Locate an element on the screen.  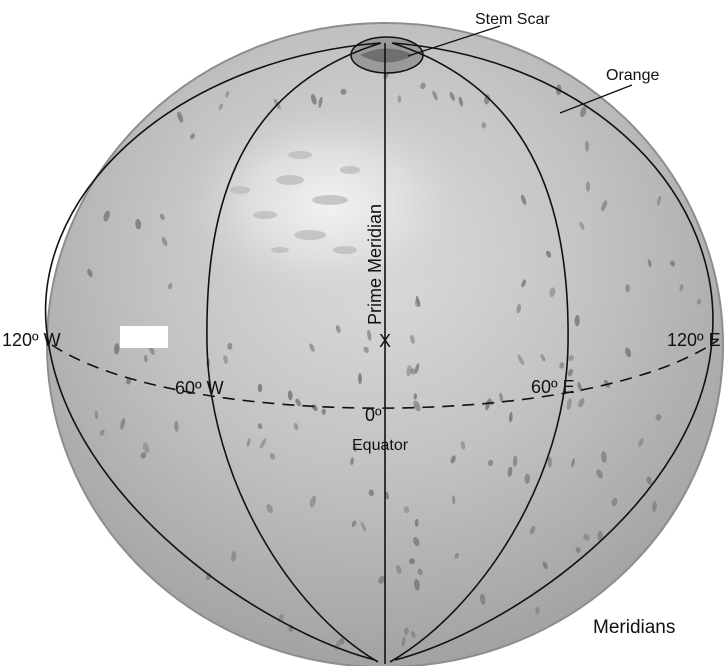
stem-scar-leader is located at coordinates (454, 41).